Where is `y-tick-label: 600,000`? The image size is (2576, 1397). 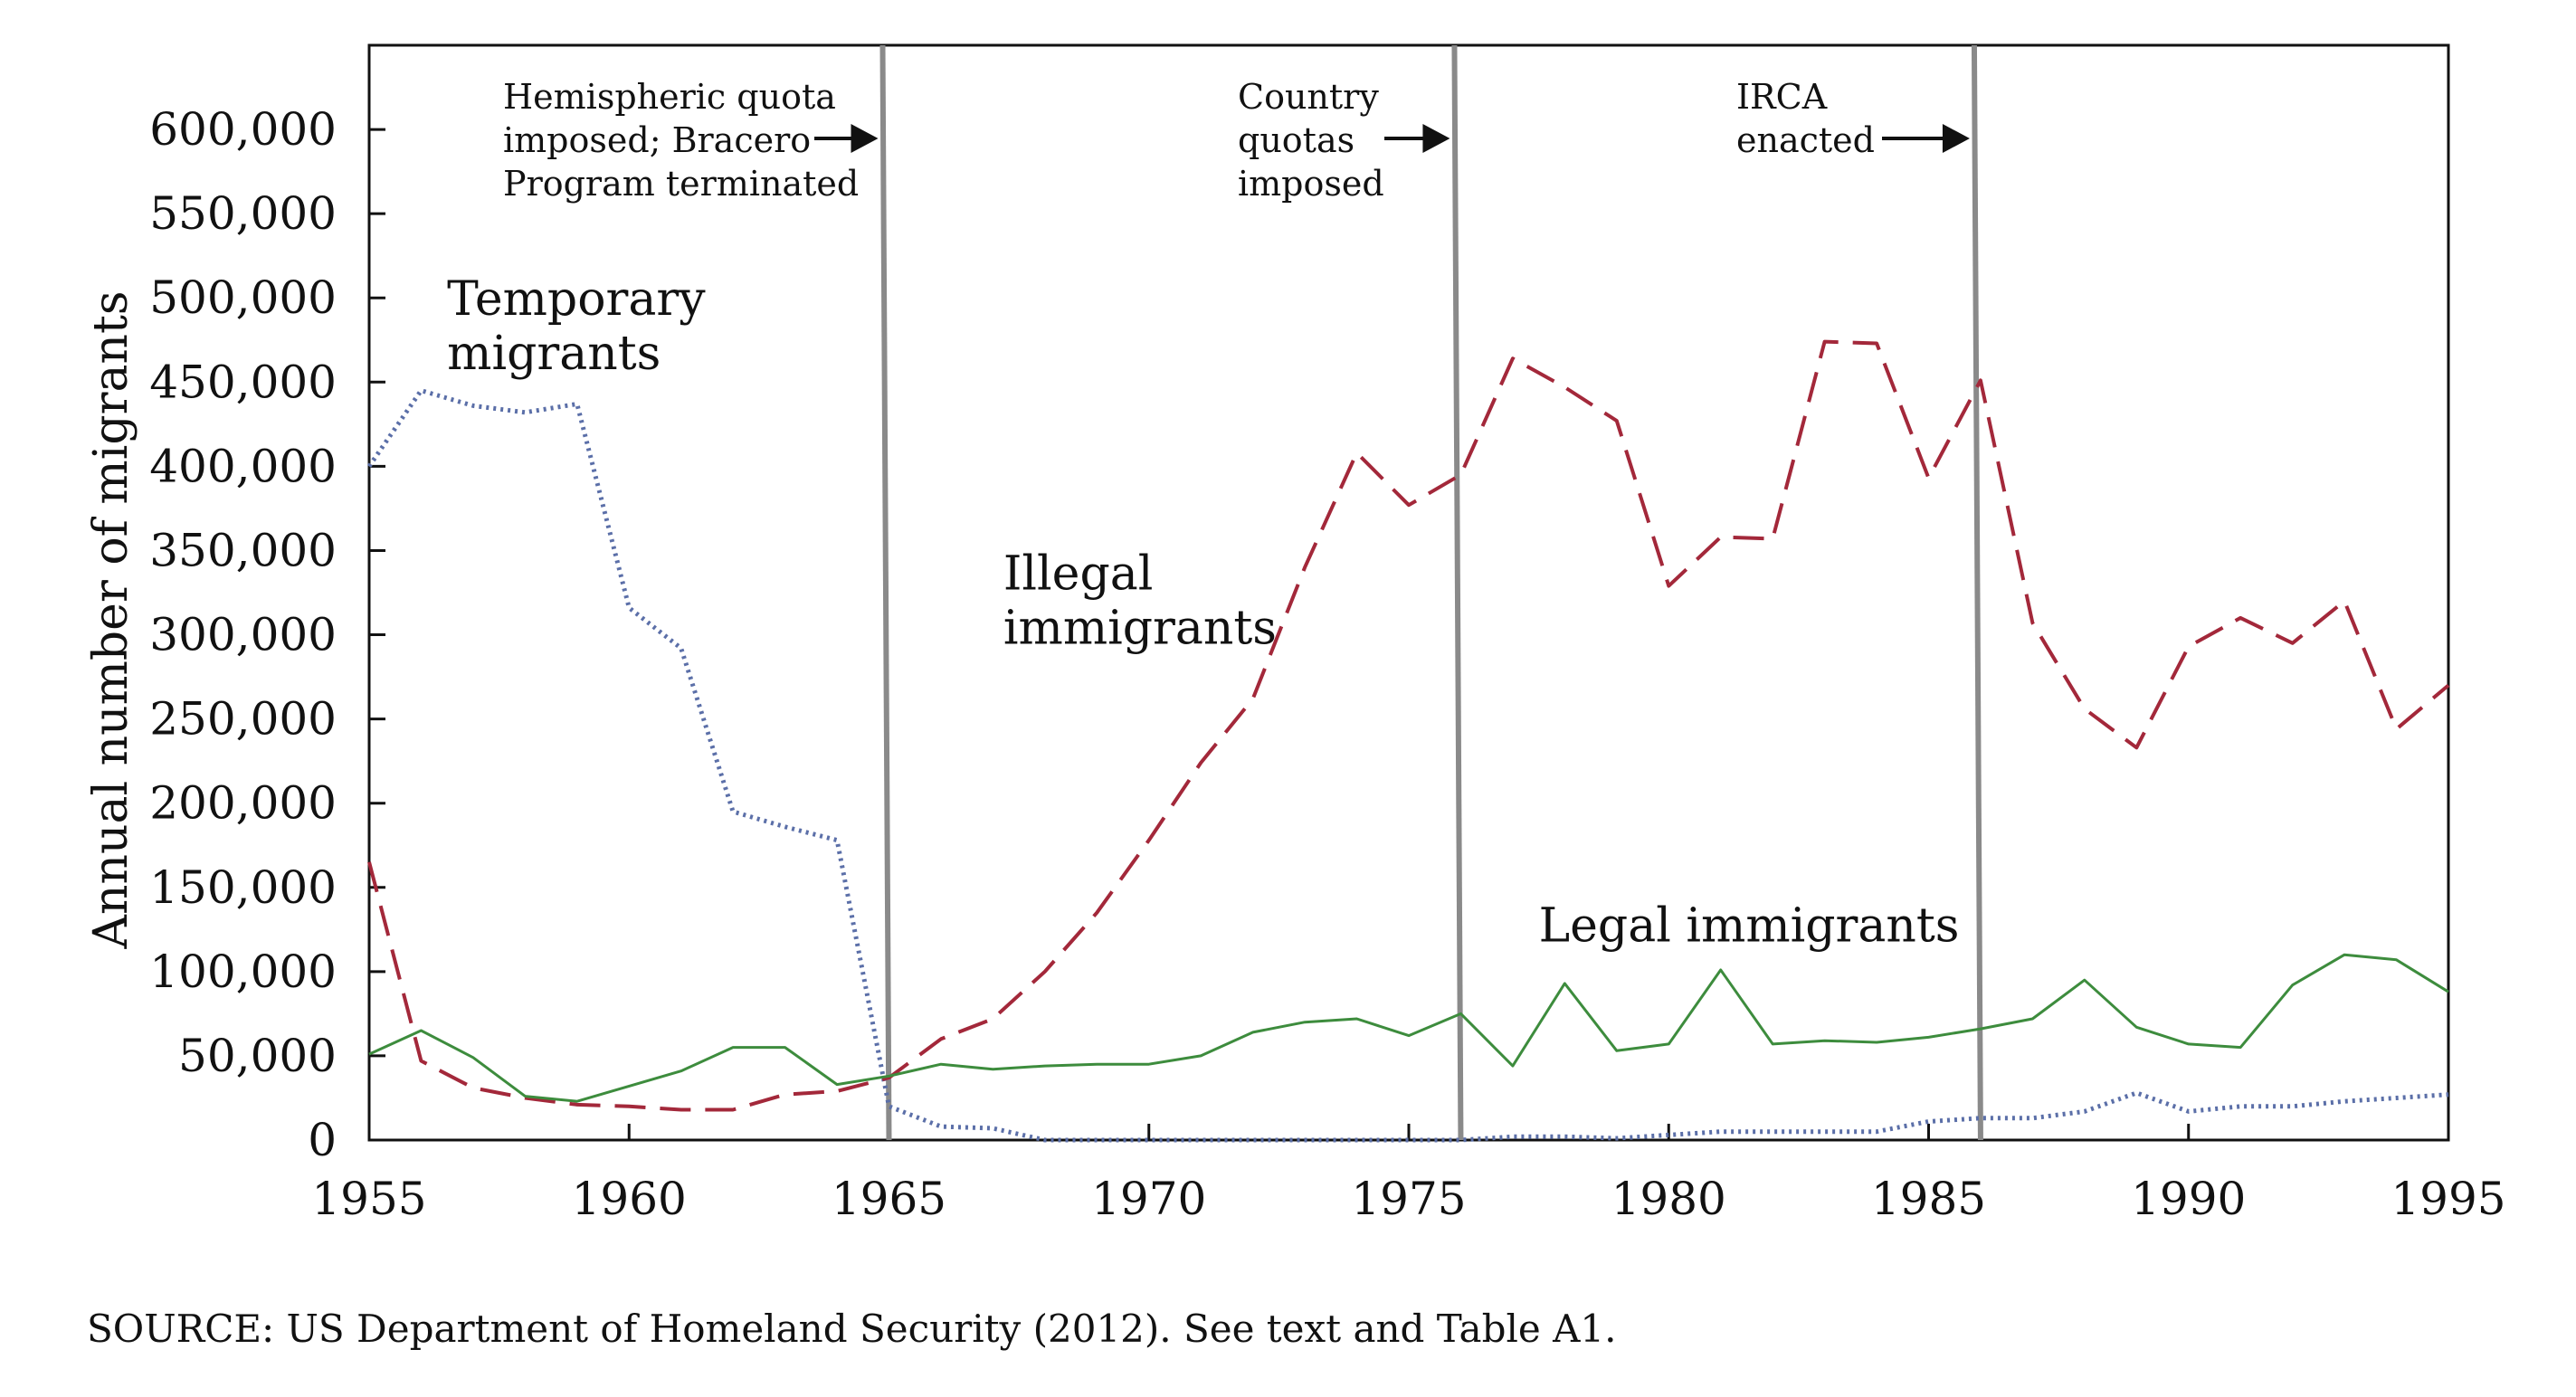
y-tick-label: 600,000 is located at coordinates (243, 129).